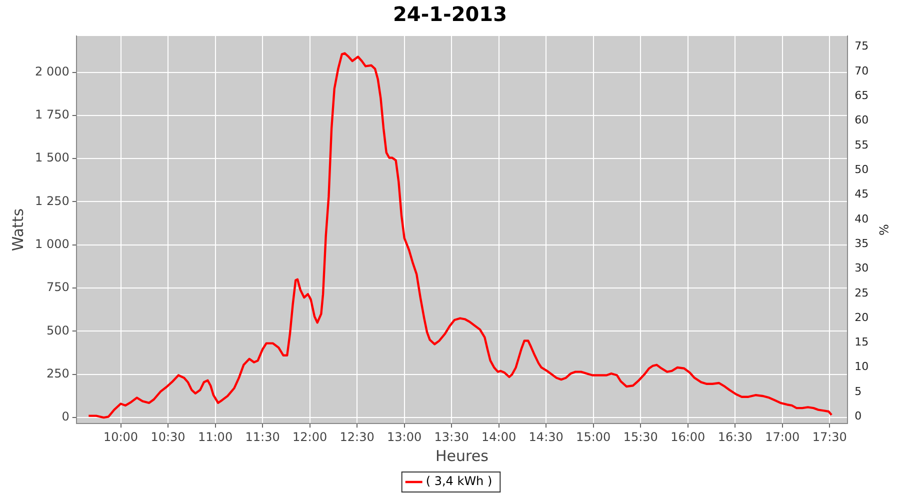  I want to click on x-tick-label: 15:30, so click(640, 437).